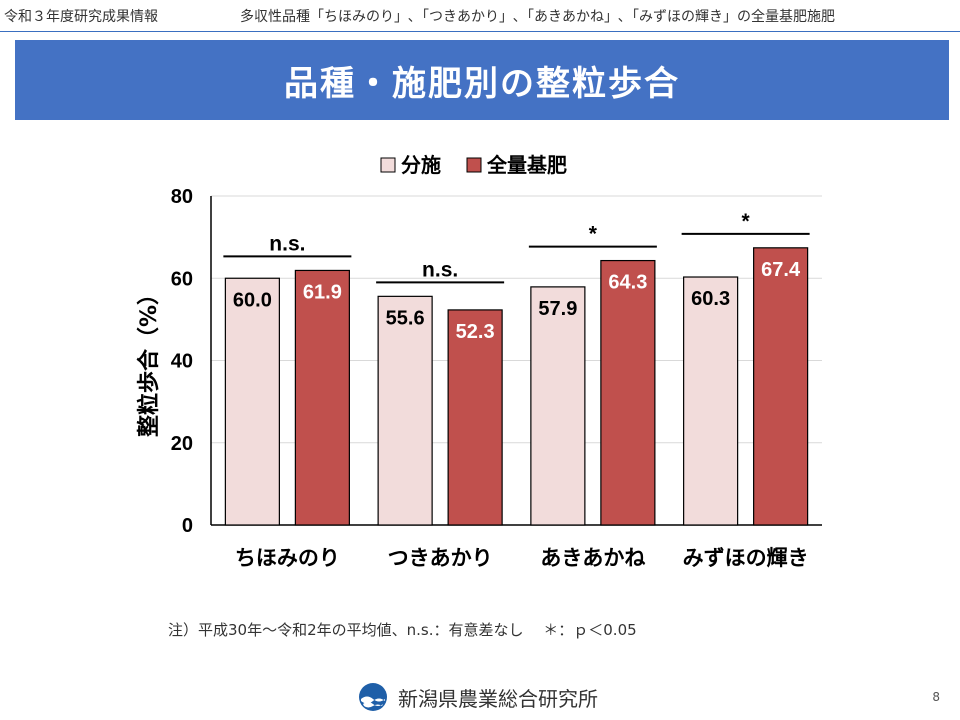 This screenshot has height=720, width=960. I want to click on x-tick-label: あきあかね, so click(592, 558).